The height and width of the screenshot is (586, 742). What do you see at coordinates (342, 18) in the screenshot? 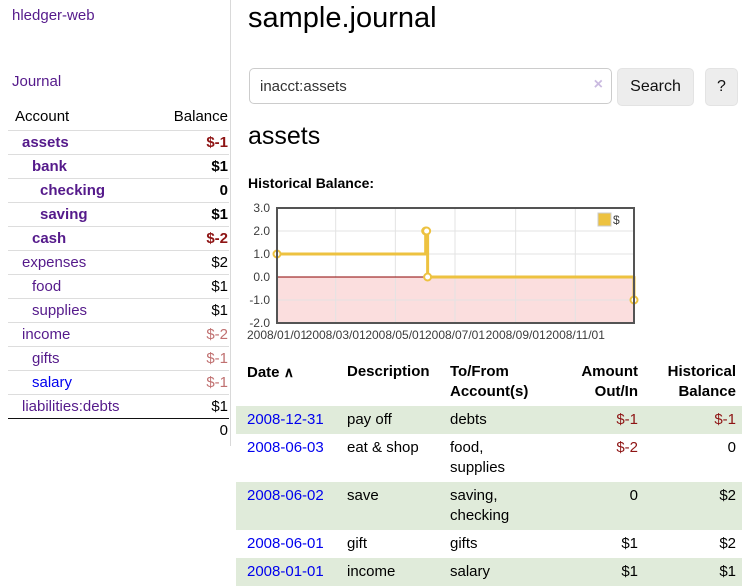
I see `page-title: sample.journal` at bounding box center [342, 18].